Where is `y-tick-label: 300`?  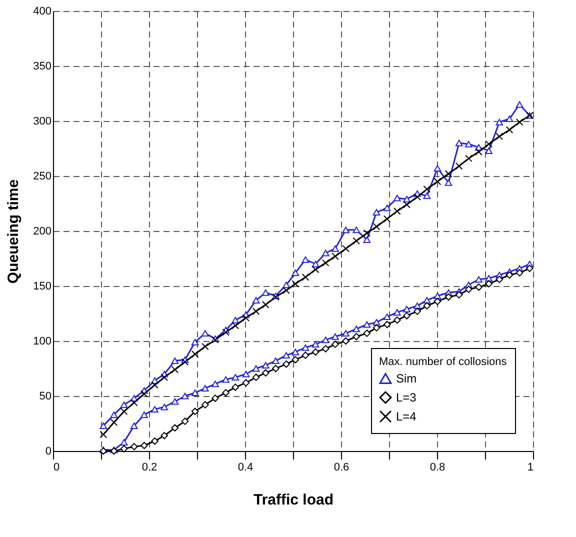 y-tick-label: 300 is located at coordinates (42, 122).